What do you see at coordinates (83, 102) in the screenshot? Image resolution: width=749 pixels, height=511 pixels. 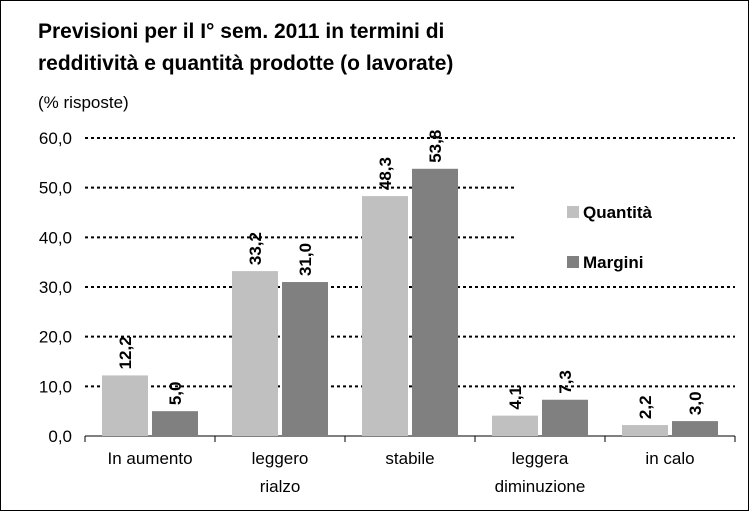 I see `chart-subtitle: (% risposte)` at bounding box center [83, 102].